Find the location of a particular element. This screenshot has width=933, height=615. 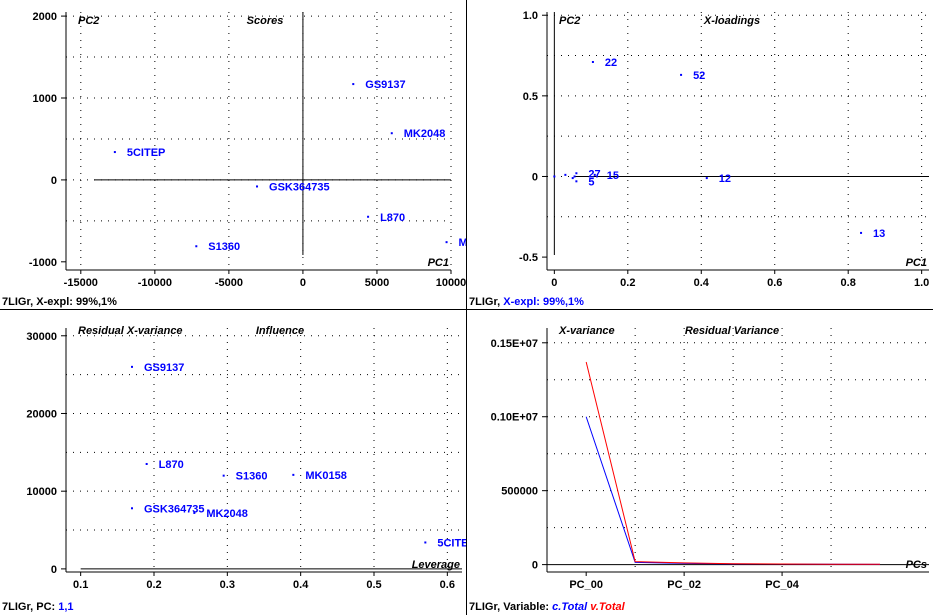

footer-value: 1,1 is located at coordinates (66, 607).